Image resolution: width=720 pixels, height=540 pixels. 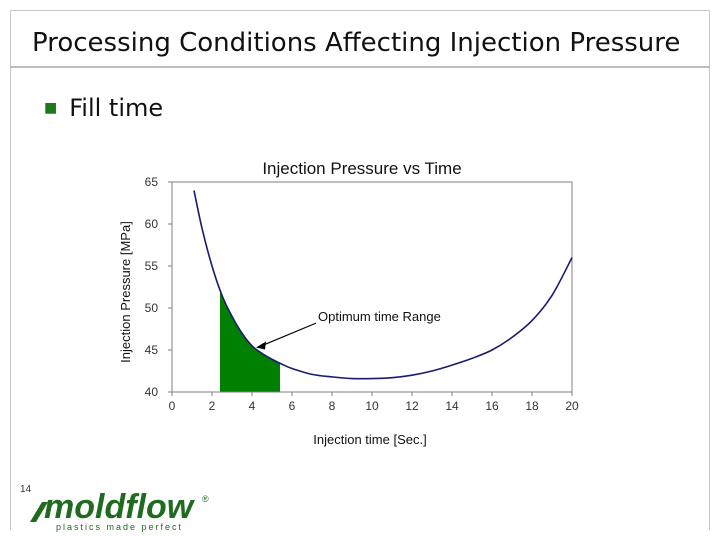 I want to click on slide-border-left, so click(x=10, y=270).